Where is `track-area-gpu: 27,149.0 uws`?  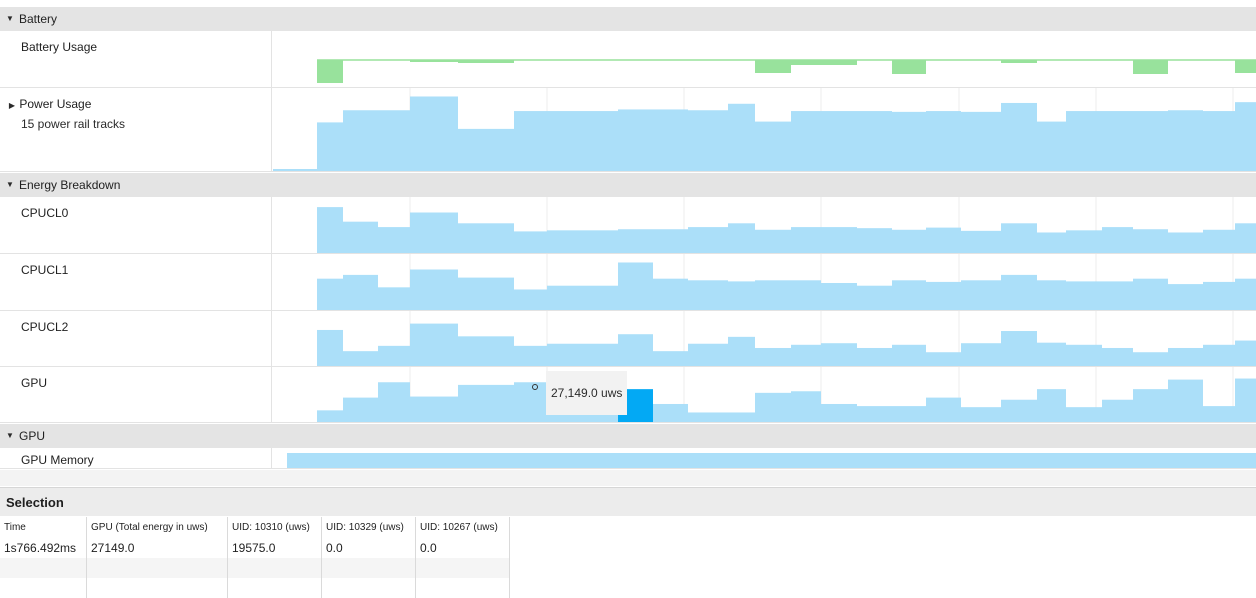
track-area-gpu: 27,149.0 uws is located at coordinates (764, 394).